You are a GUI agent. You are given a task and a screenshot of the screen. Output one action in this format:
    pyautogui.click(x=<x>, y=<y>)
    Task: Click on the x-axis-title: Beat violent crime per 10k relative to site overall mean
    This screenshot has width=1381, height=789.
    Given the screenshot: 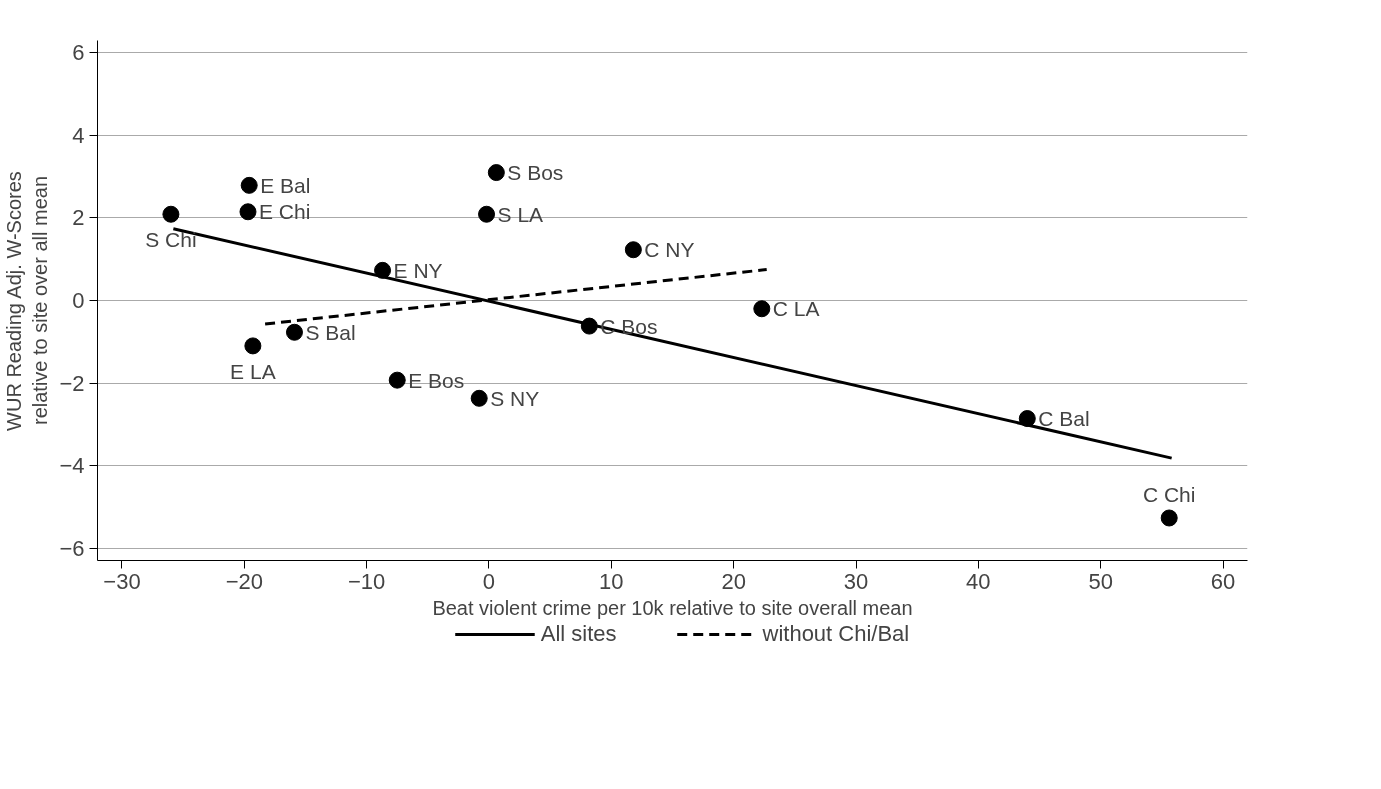 What is the action you would take?
    pyautogui.click(x=672, y=607)
    